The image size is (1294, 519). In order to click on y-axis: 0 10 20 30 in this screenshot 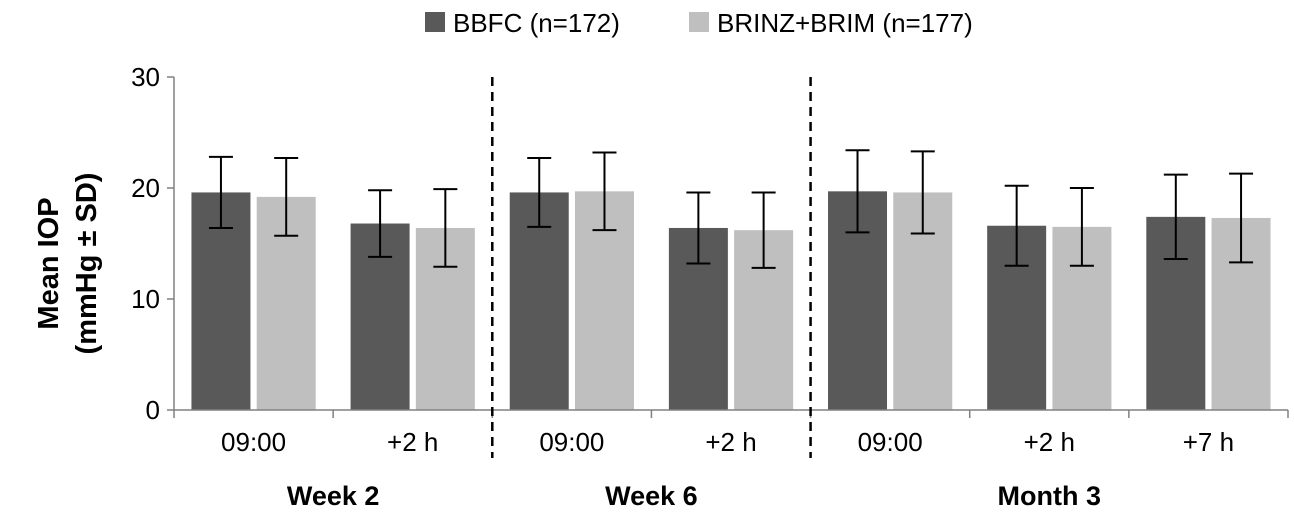, I will do `click(153, 243)`.